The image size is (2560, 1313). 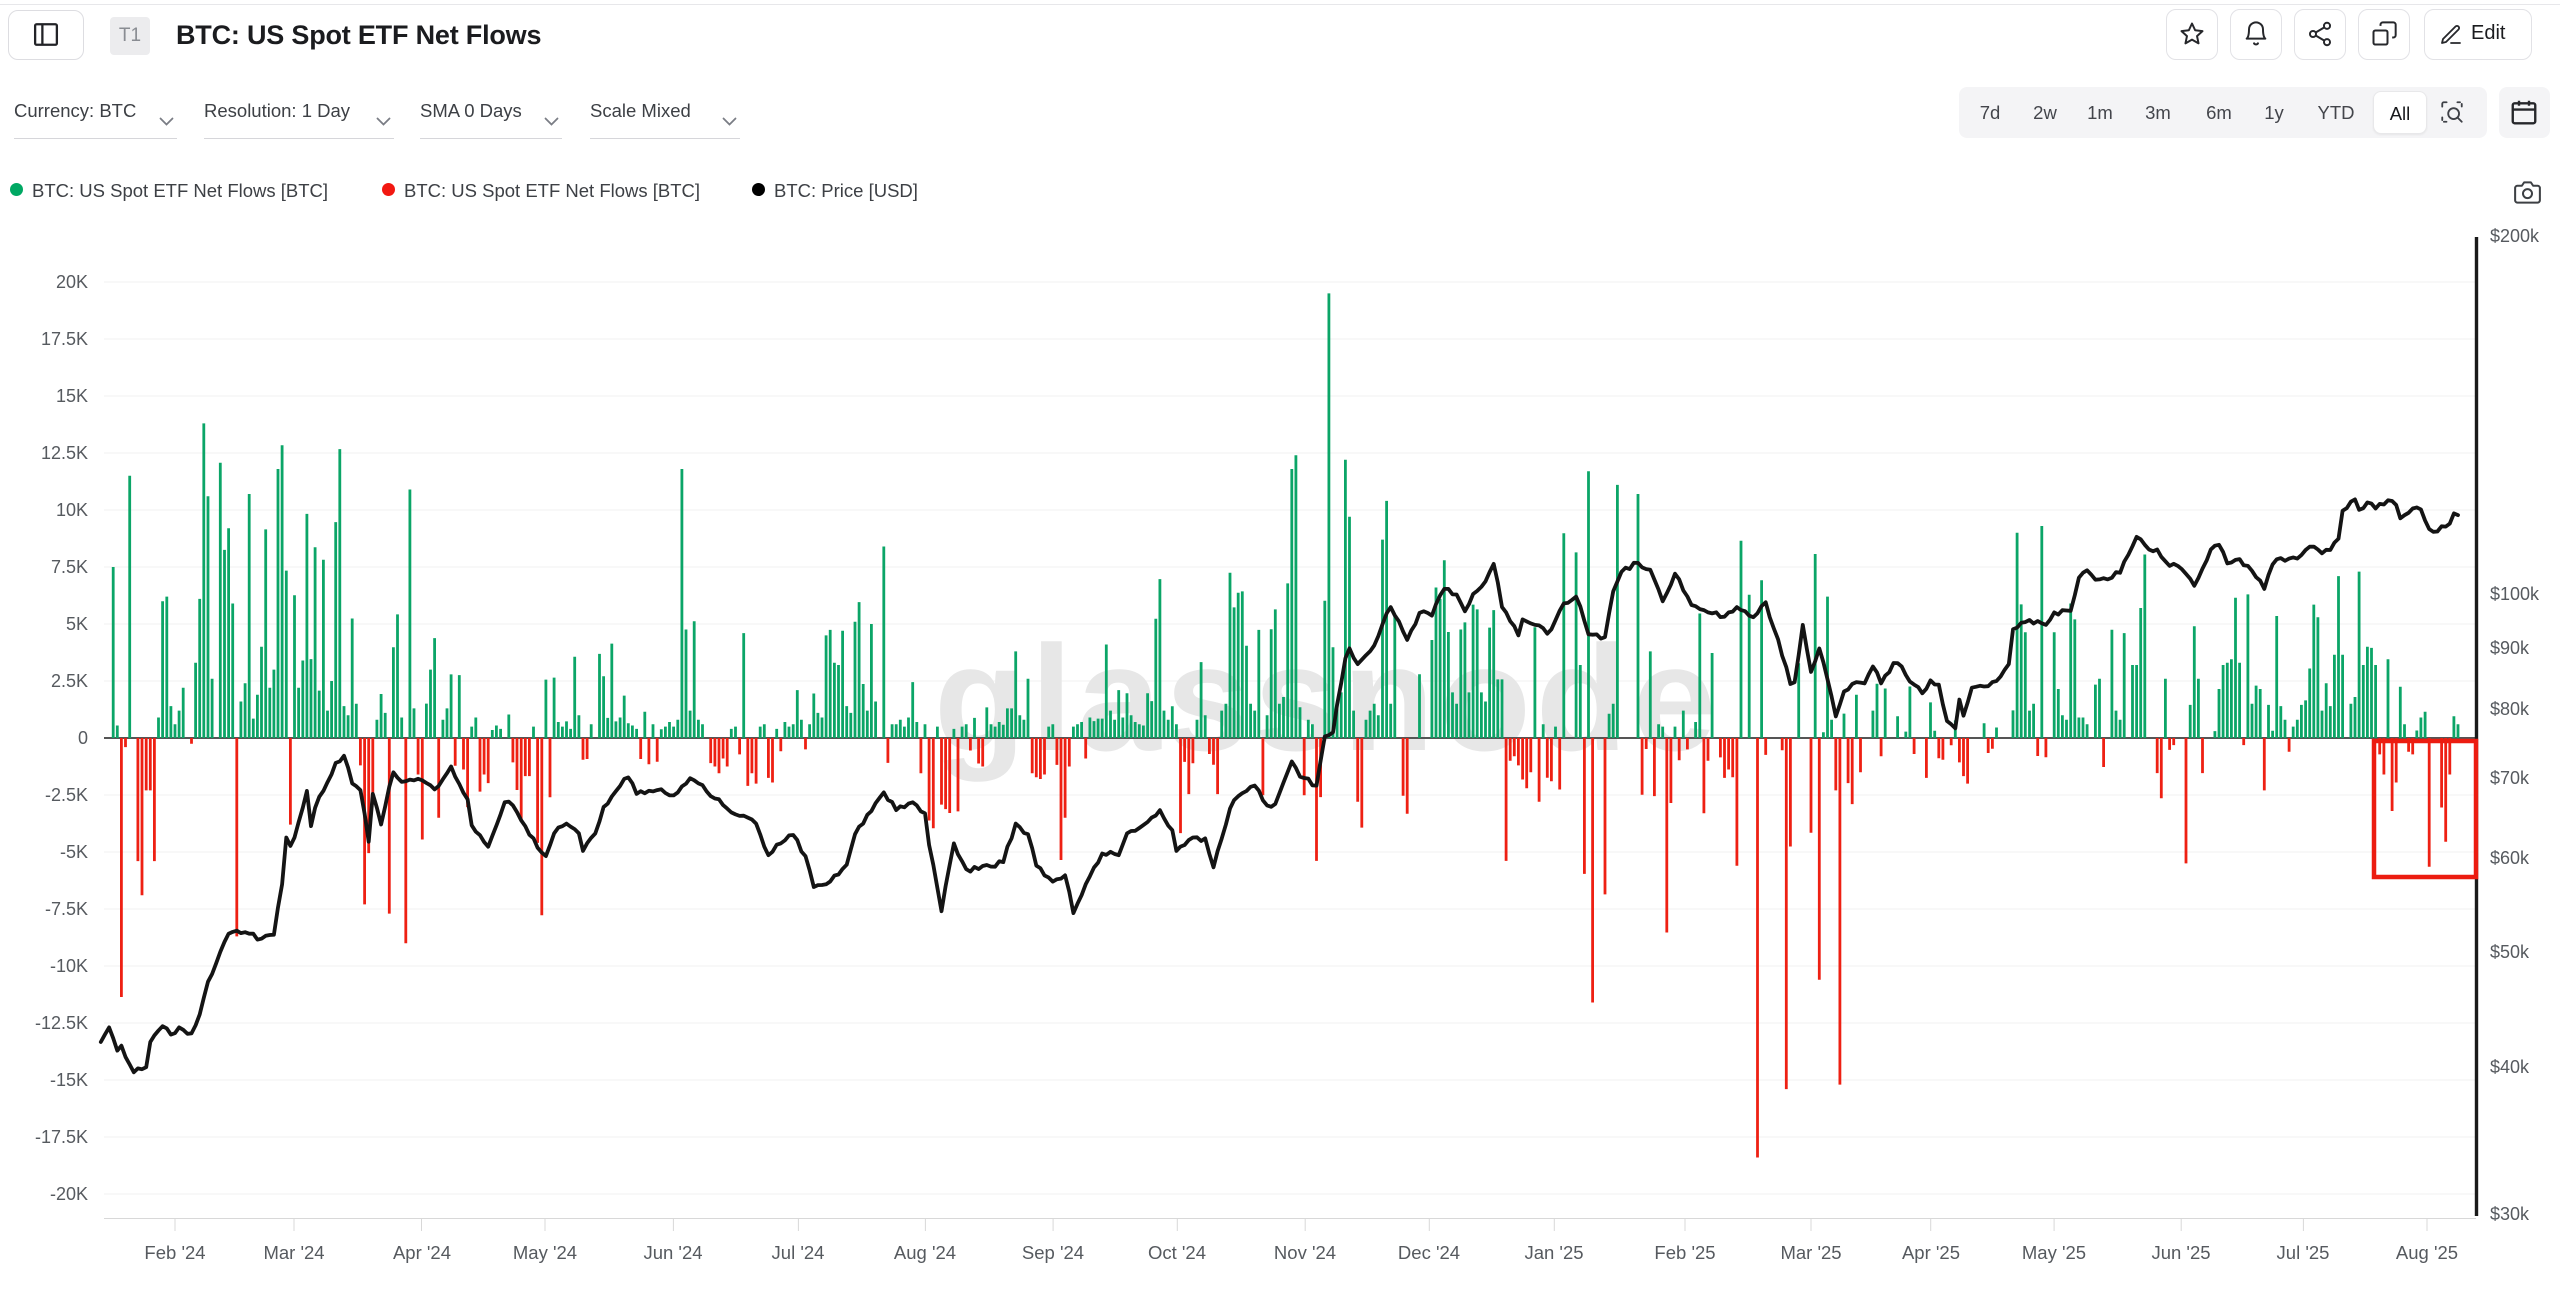 I want to click on svg-text: -12.5K, so click(x=61, y=1023).